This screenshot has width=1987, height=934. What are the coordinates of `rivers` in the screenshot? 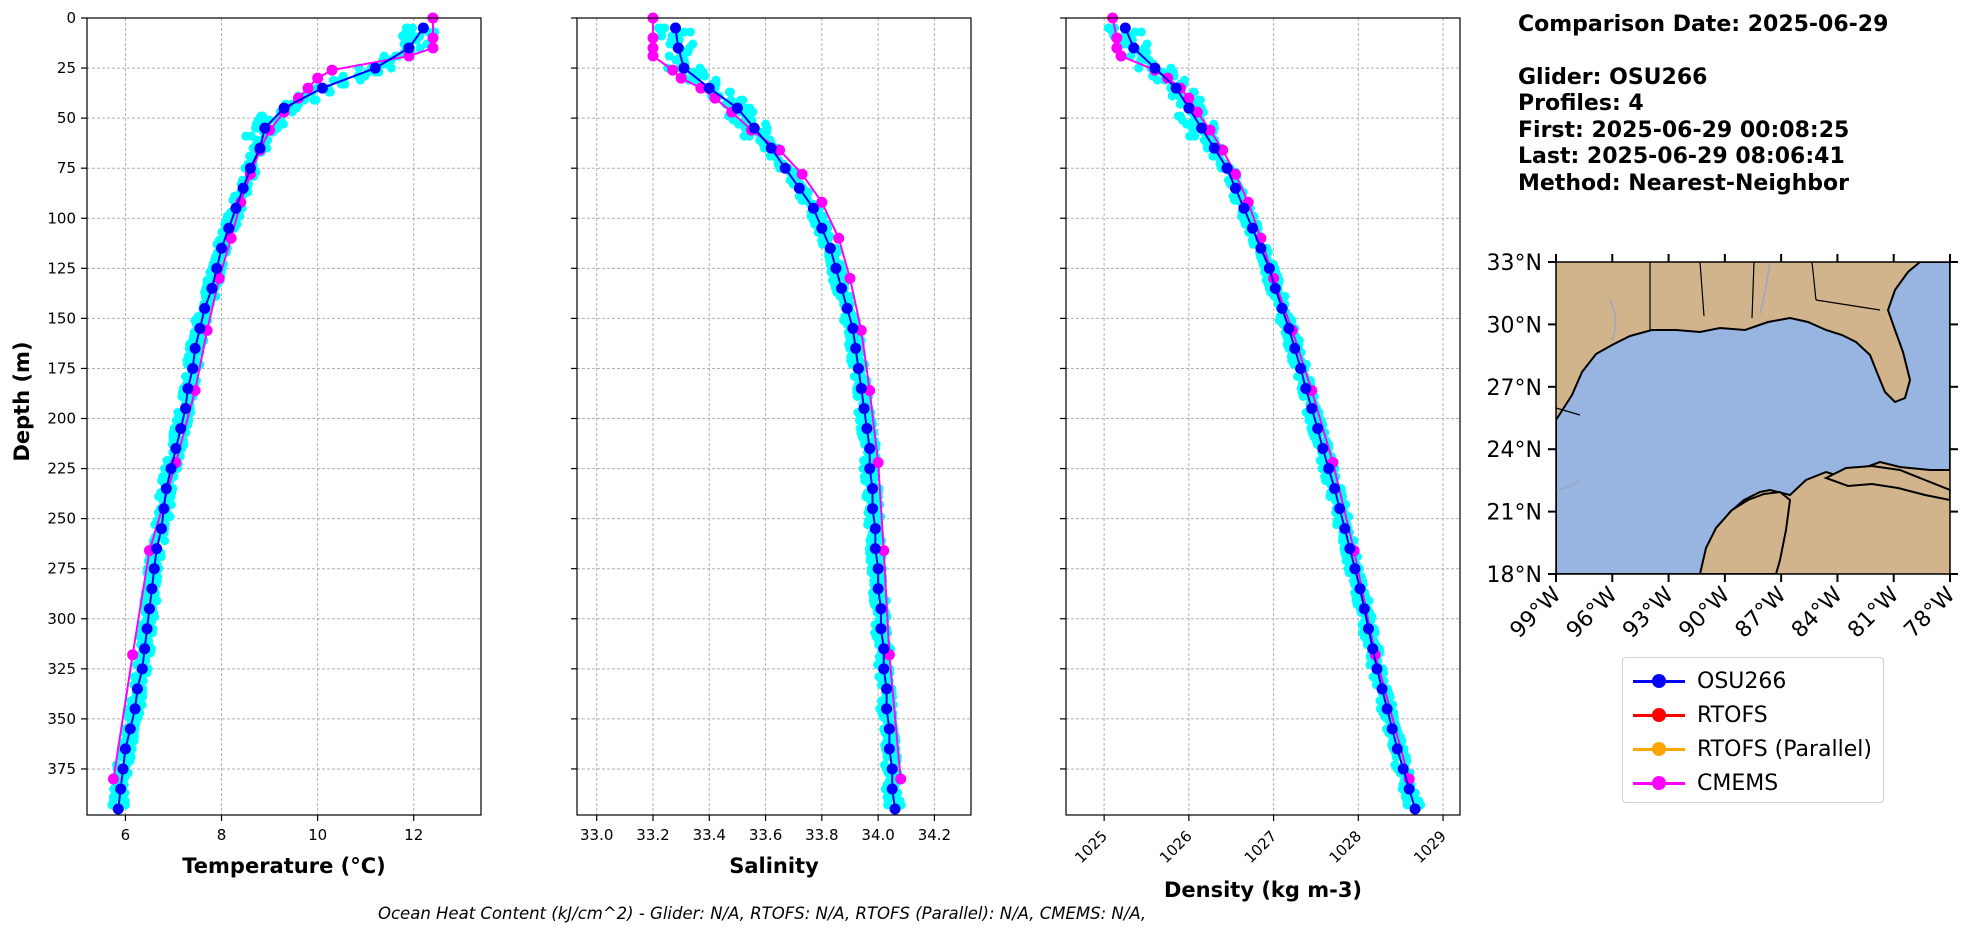 It's located at (1663, 376).